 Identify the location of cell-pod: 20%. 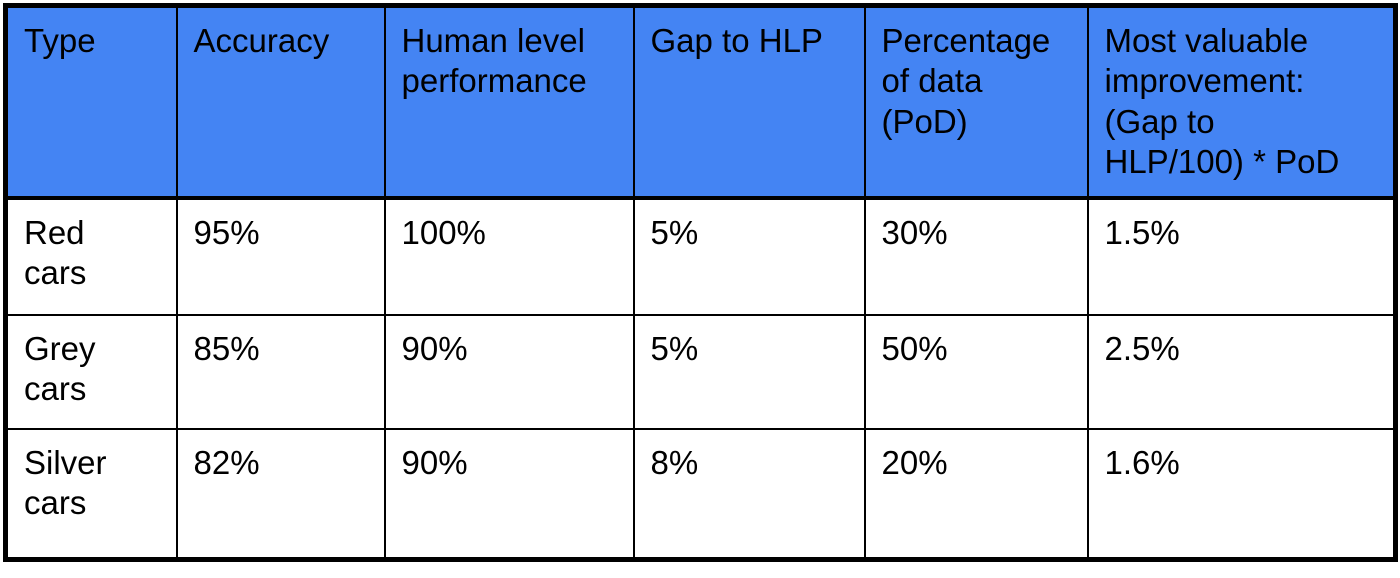
(976, 494).